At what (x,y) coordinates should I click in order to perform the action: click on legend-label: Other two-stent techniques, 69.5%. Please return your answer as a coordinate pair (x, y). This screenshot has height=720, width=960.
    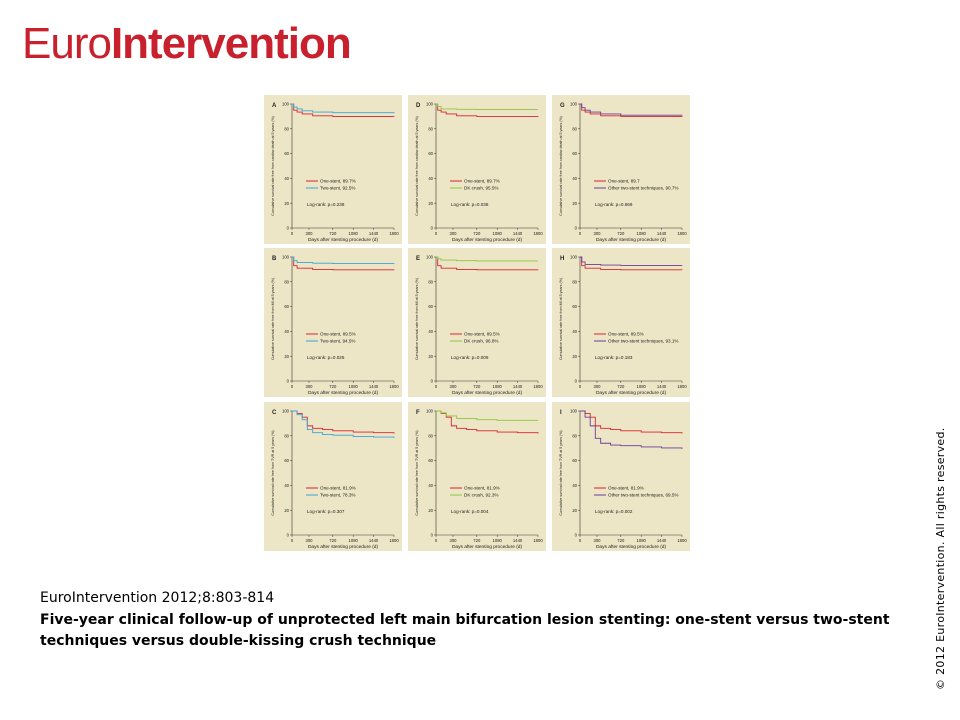
    Looking at the image, I should click on (643, 495).